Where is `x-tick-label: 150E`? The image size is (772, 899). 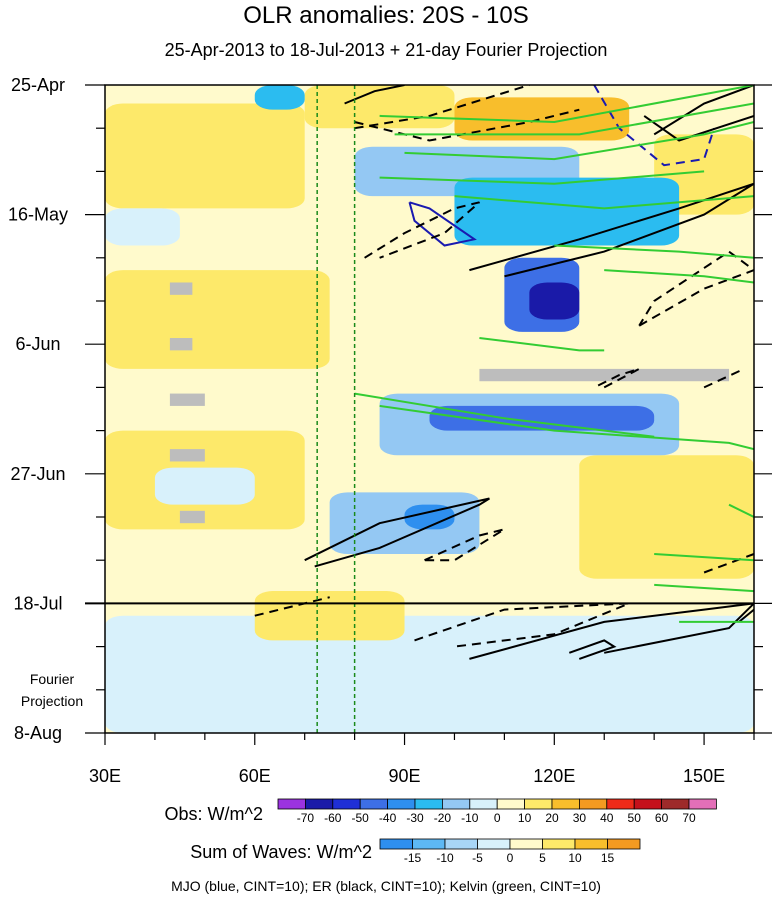 x-tick-label: 150E is located at coordinates (704, 776).